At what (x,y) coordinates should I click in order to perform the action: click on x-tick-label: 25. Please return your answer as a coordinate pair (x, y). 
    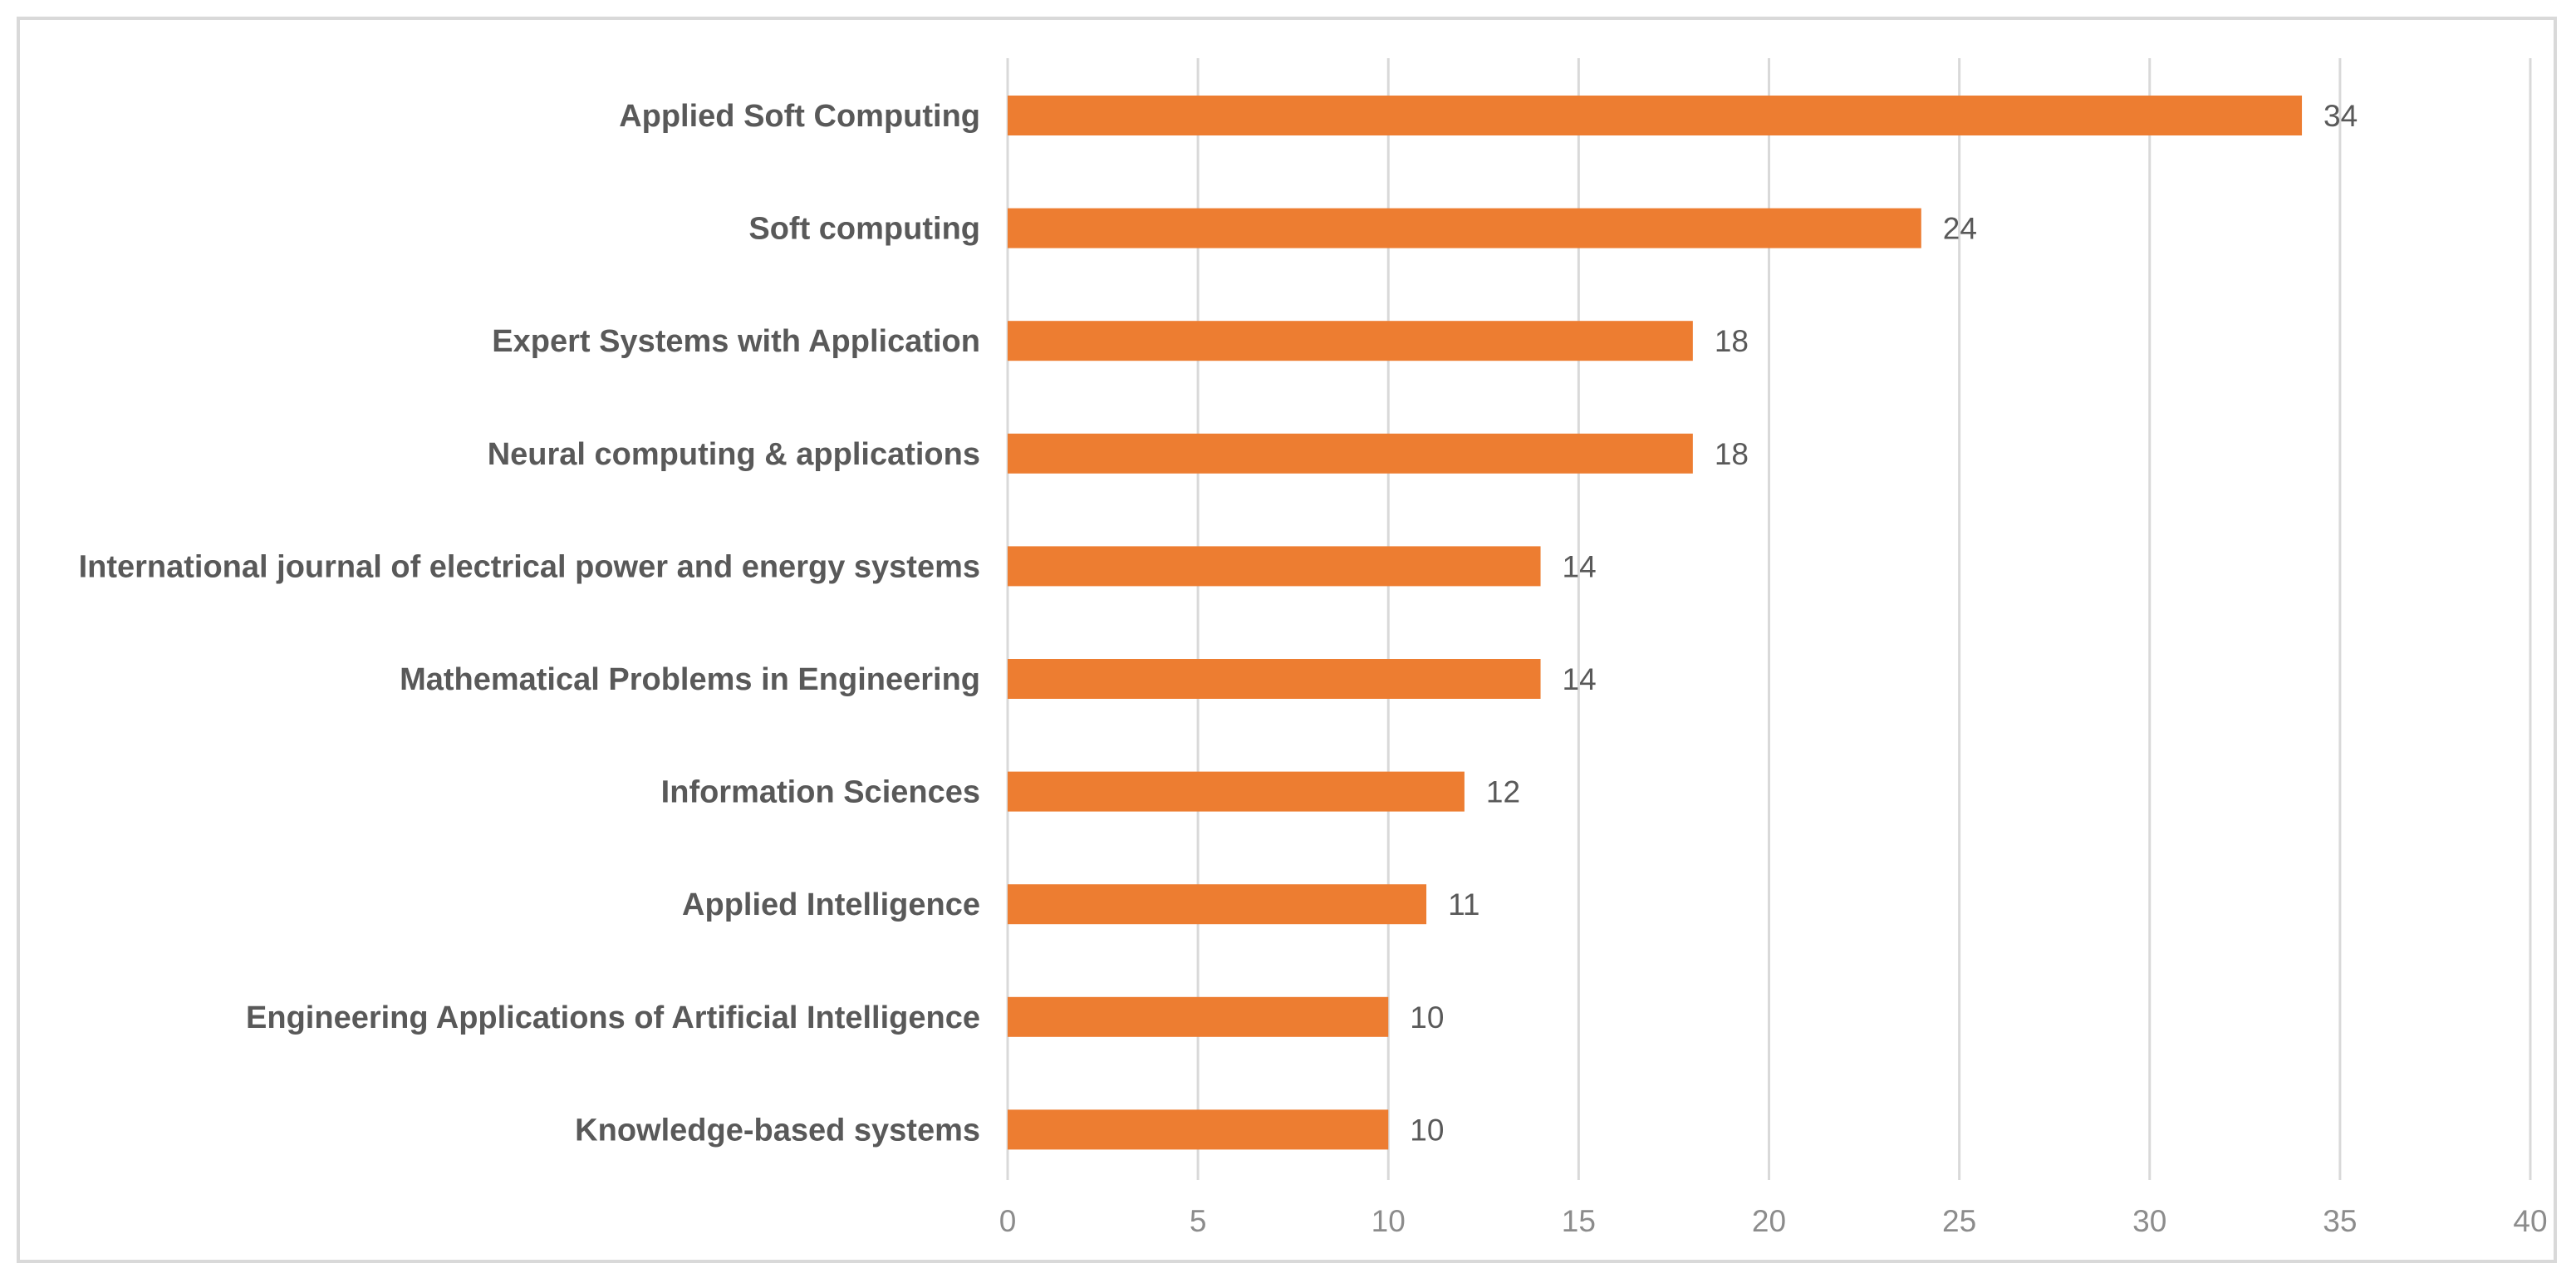
    Looking at the image, I should click on (1959, 1221).